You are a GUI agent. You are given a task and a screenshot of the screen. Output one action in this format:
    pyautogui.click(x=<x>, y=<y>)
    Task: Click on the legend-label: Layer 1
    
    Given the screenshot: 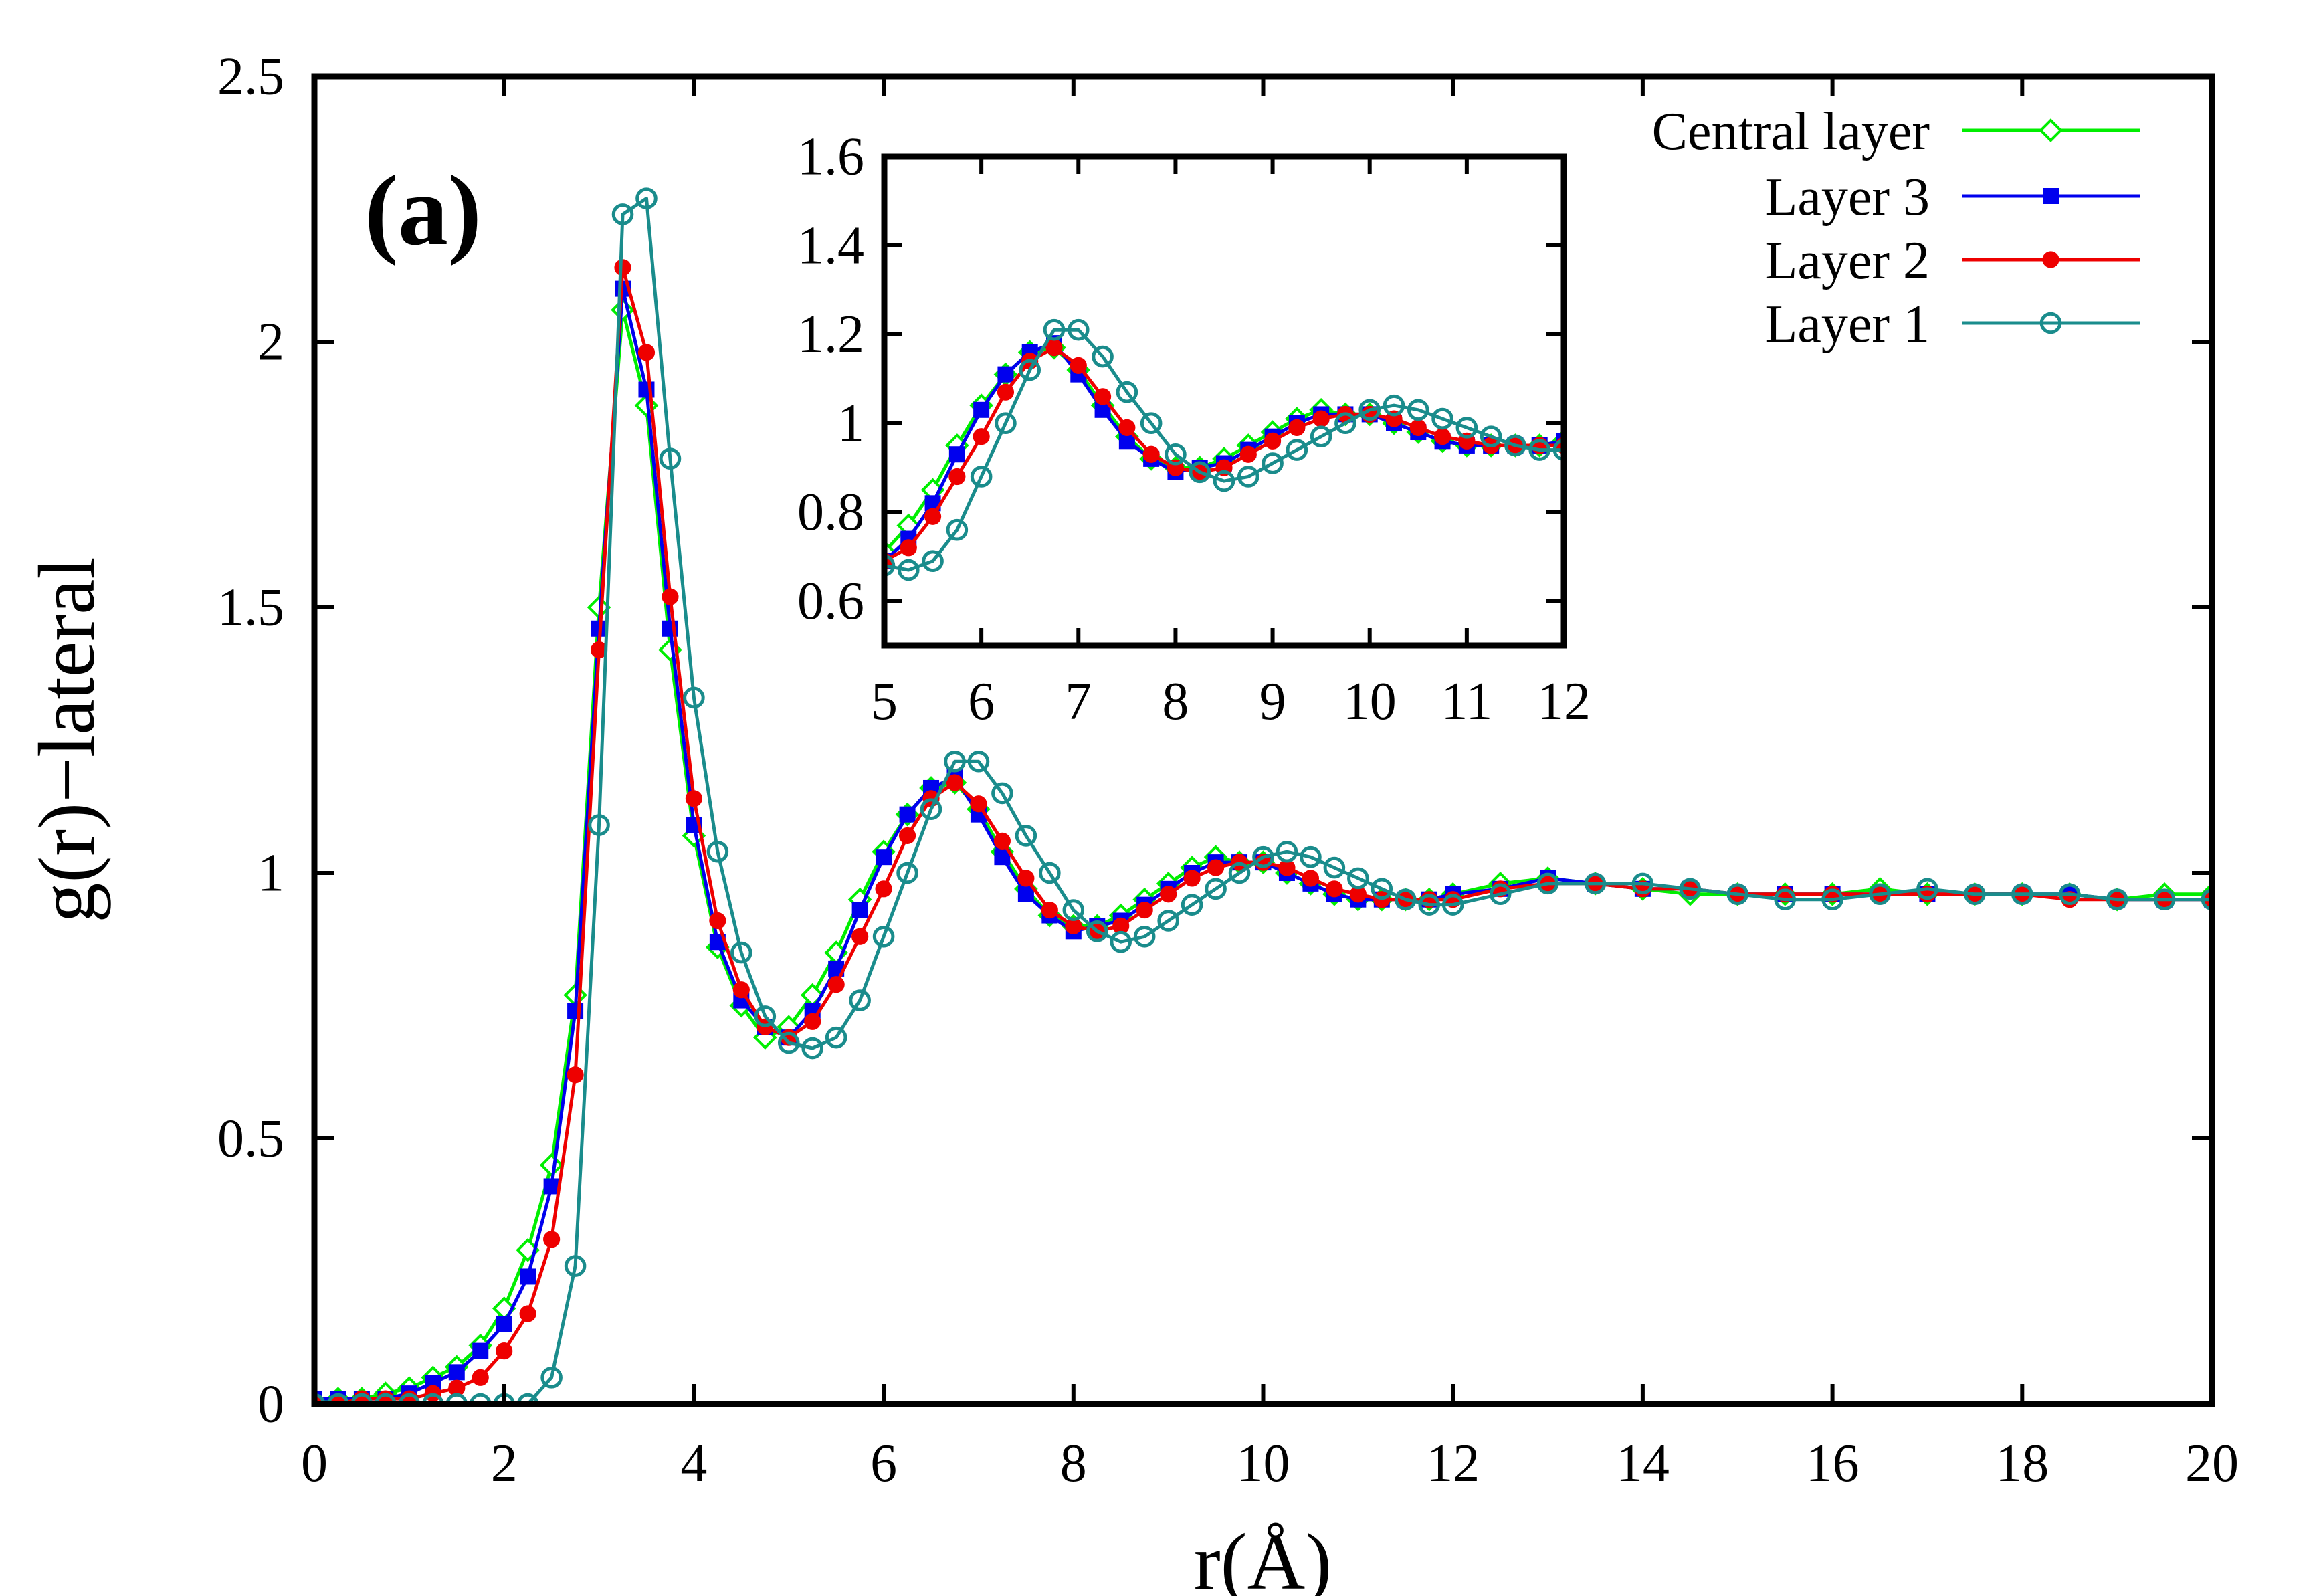 What is the action you would take?
    pyautogui.click(x=1848, y=324)
    